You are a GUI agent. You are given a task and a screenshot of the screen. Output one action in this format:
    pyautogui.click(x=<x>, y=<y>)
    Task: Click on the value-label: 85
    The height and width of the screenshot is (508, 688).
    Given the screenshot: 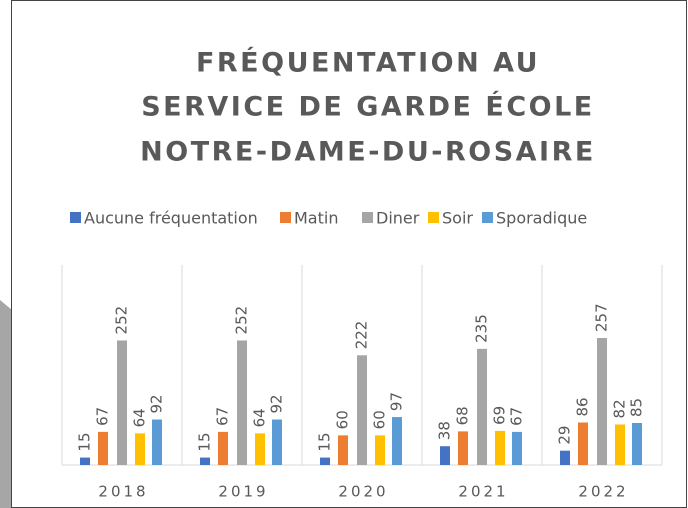 What is the action you would take?
    pyautogui.click(x=637, y=407)
    